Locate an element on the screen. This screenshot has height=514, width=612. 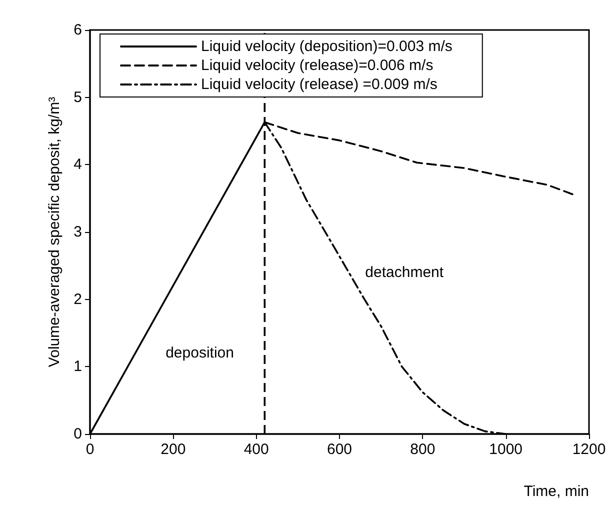
x-tick-label: 200 is located at coordinates (173, 449).